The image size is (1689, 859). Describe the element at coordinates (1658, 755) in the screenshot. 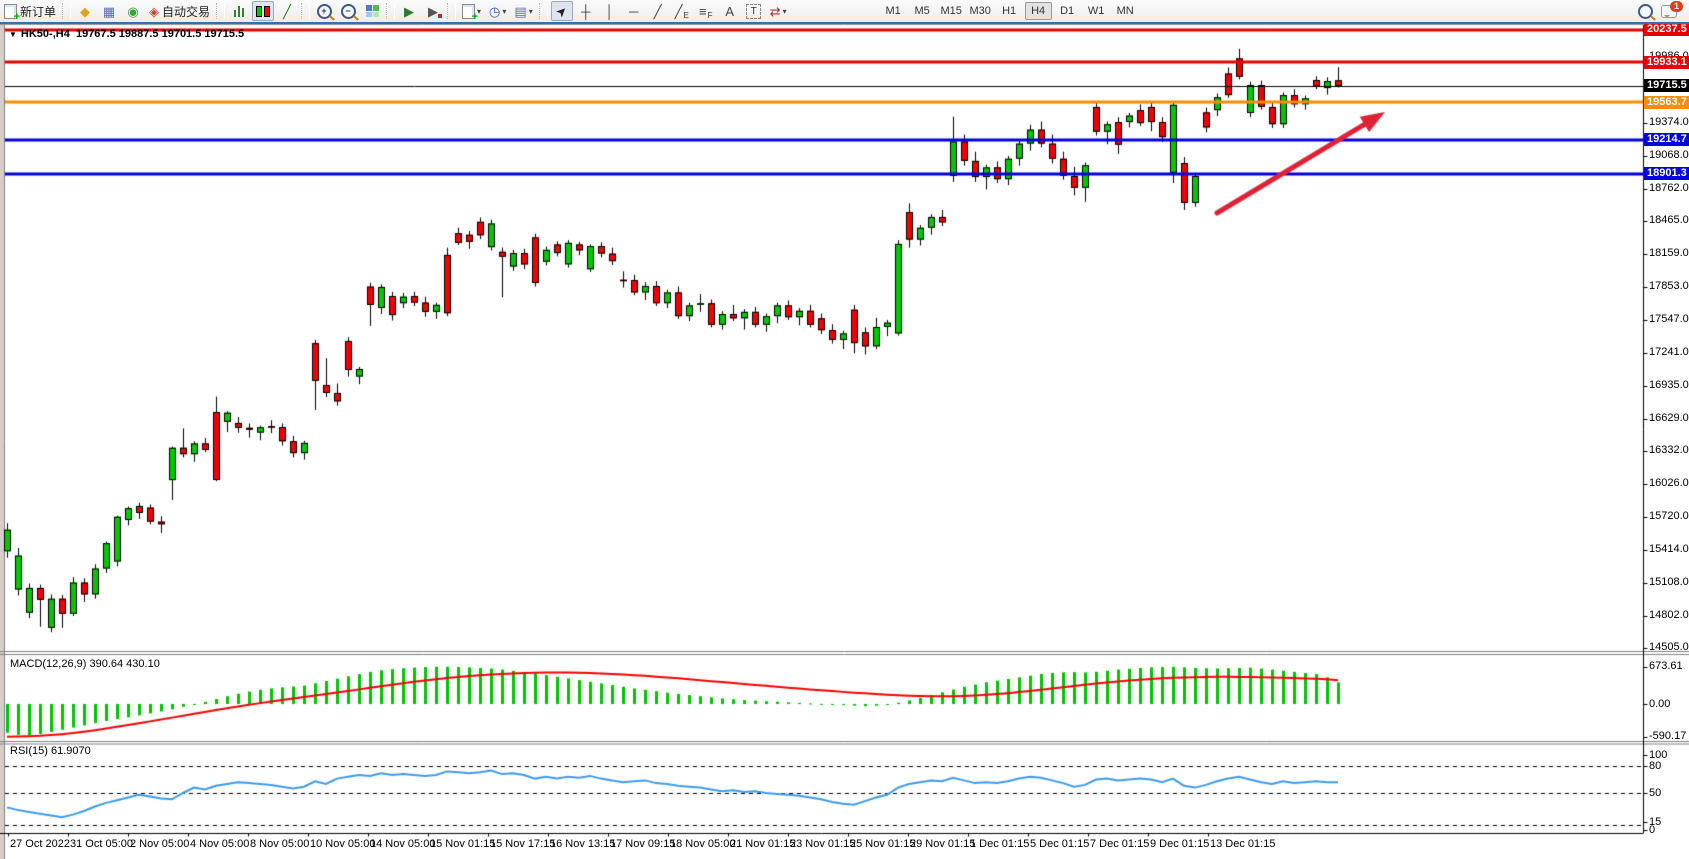

I see `rsi-tick-label: 100` at that location.